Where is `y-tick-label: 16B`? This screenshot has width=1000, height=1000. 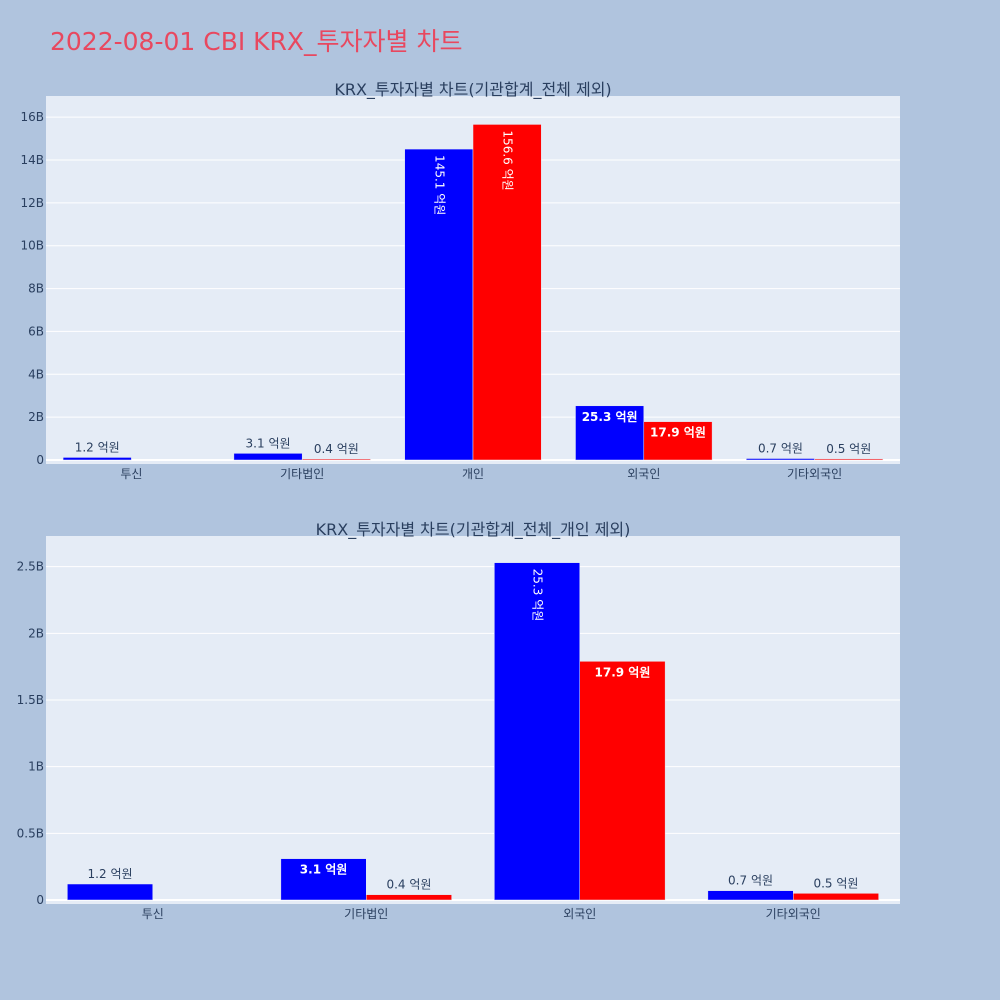
y-tick-label: 16B is located at coordinates (32, 117).